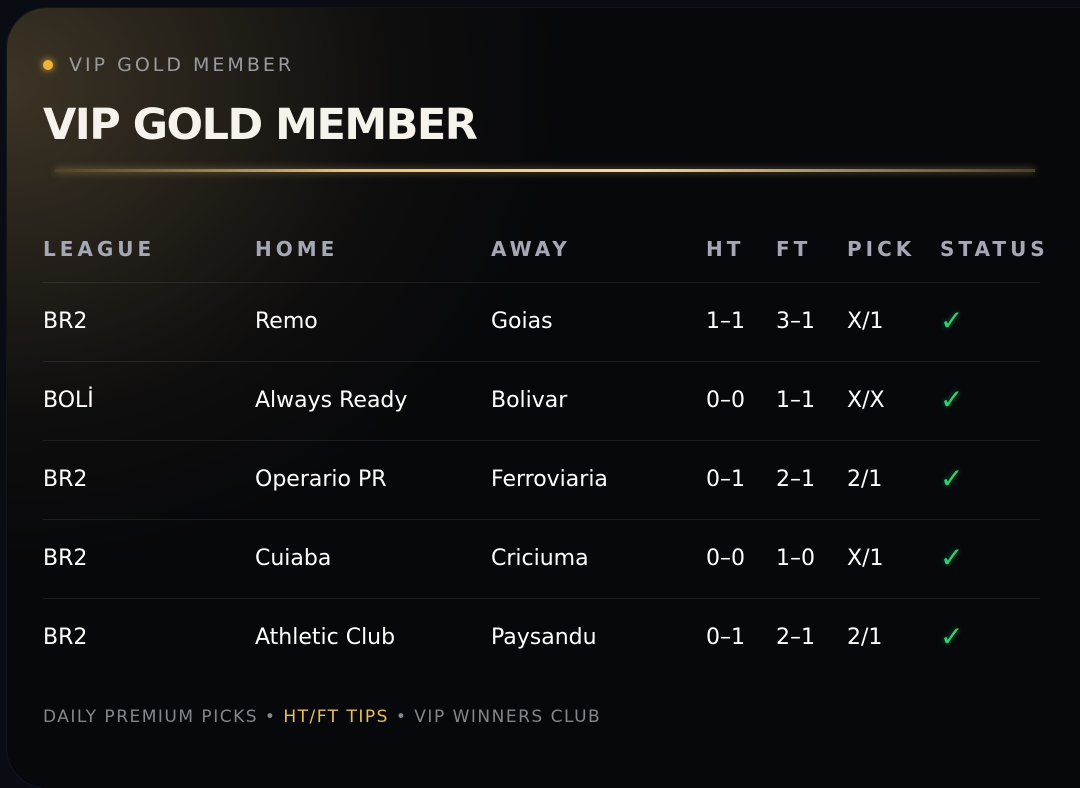 Image resolution: width=1080 pixels, height=788 pixels. I want to click on cell-away: Ferroviaria, so click(549, 479).